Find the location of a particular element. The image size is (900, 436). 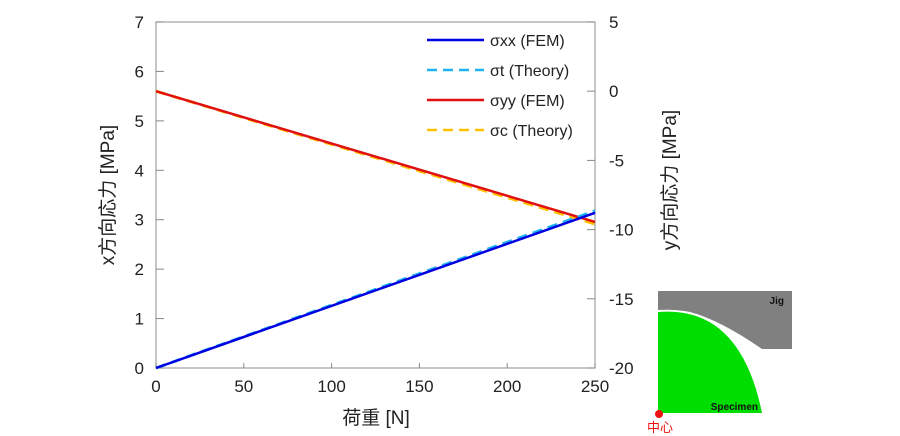

x-axis-label: 荷重 [N] is located at coordinates (376, 418).